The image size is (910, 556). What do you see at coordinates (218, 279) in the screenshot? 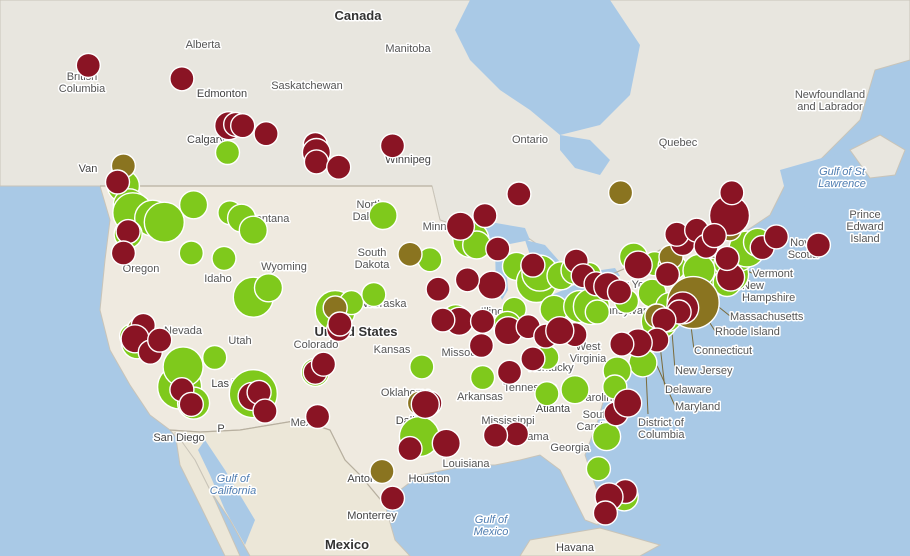
I see `label-idaho: Idaho` at bounding box center [218, 279].